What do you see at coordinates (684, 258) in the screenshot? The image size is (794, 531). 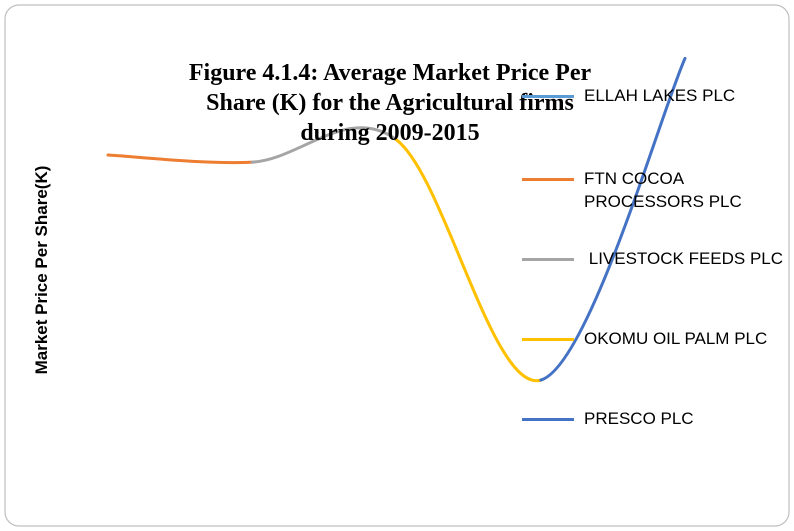 I see `legend-label: LIVESTOCK FEEDS PLC` at bounding box center [684, 258].